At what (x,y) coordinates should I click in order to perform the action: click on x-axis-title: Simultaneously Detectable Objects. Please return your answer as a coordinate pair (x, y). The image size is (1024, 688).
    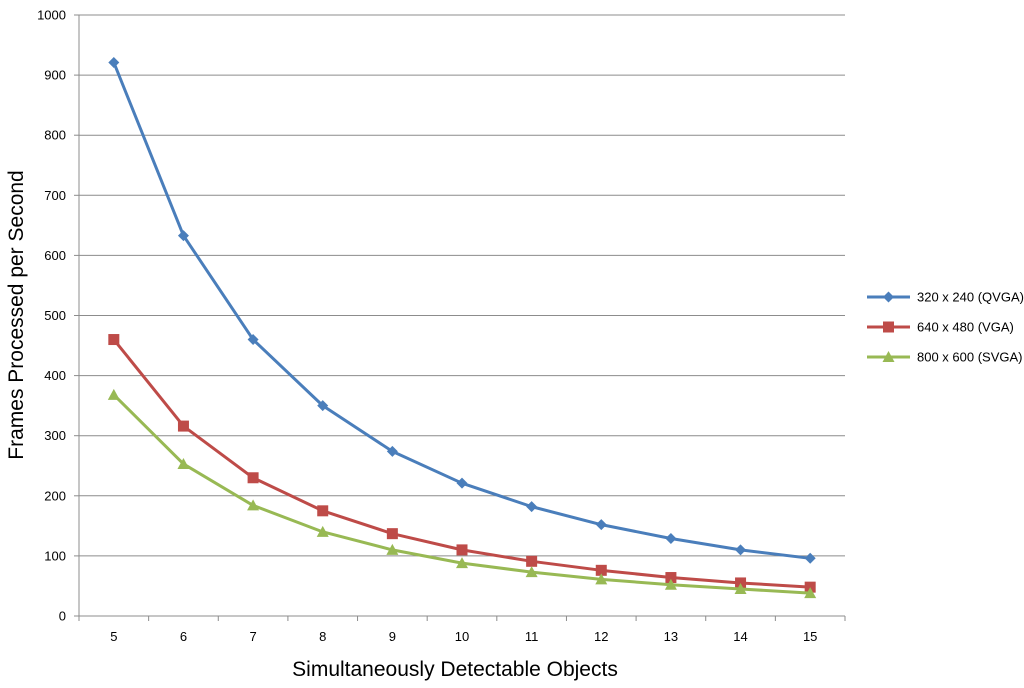
    Looking at the image, I should click on (455, 669).